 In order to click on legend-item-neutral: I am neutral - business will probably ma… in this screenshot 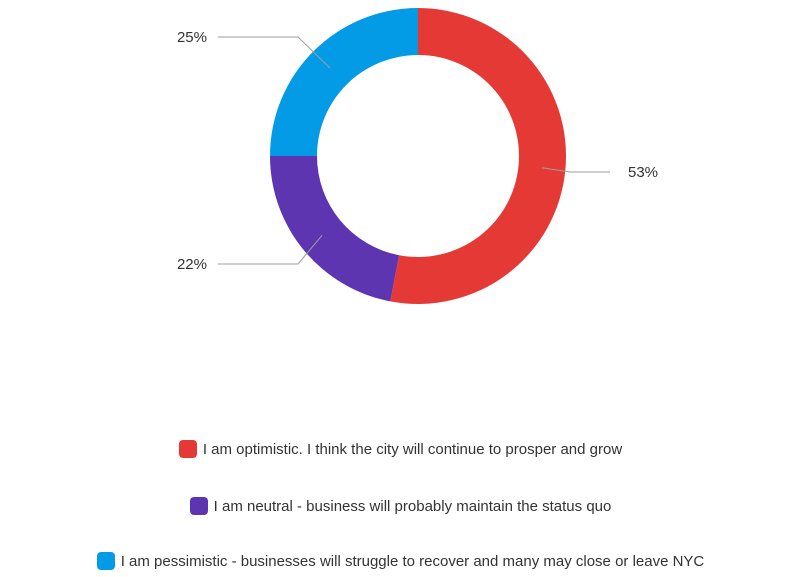, I will do `click(400, 506)`.